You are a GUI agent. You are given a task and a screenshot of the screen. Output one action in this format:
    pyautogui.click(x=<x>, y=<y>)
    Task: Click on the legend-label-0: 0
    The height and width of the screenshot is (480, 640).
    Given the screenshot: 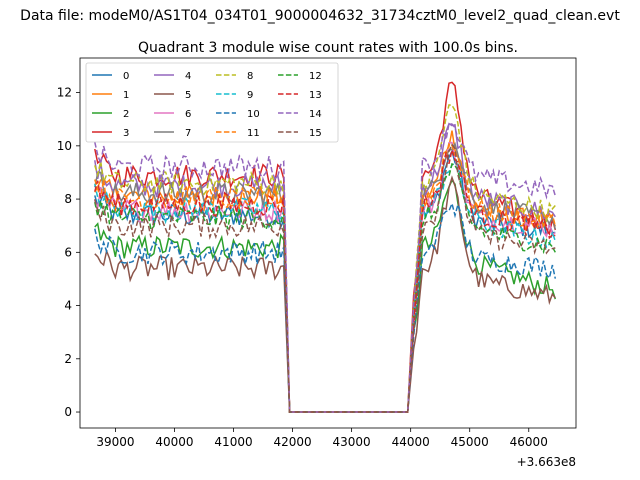 What is the action you would take?
    pyautogui.click(x=126, y=76)
    